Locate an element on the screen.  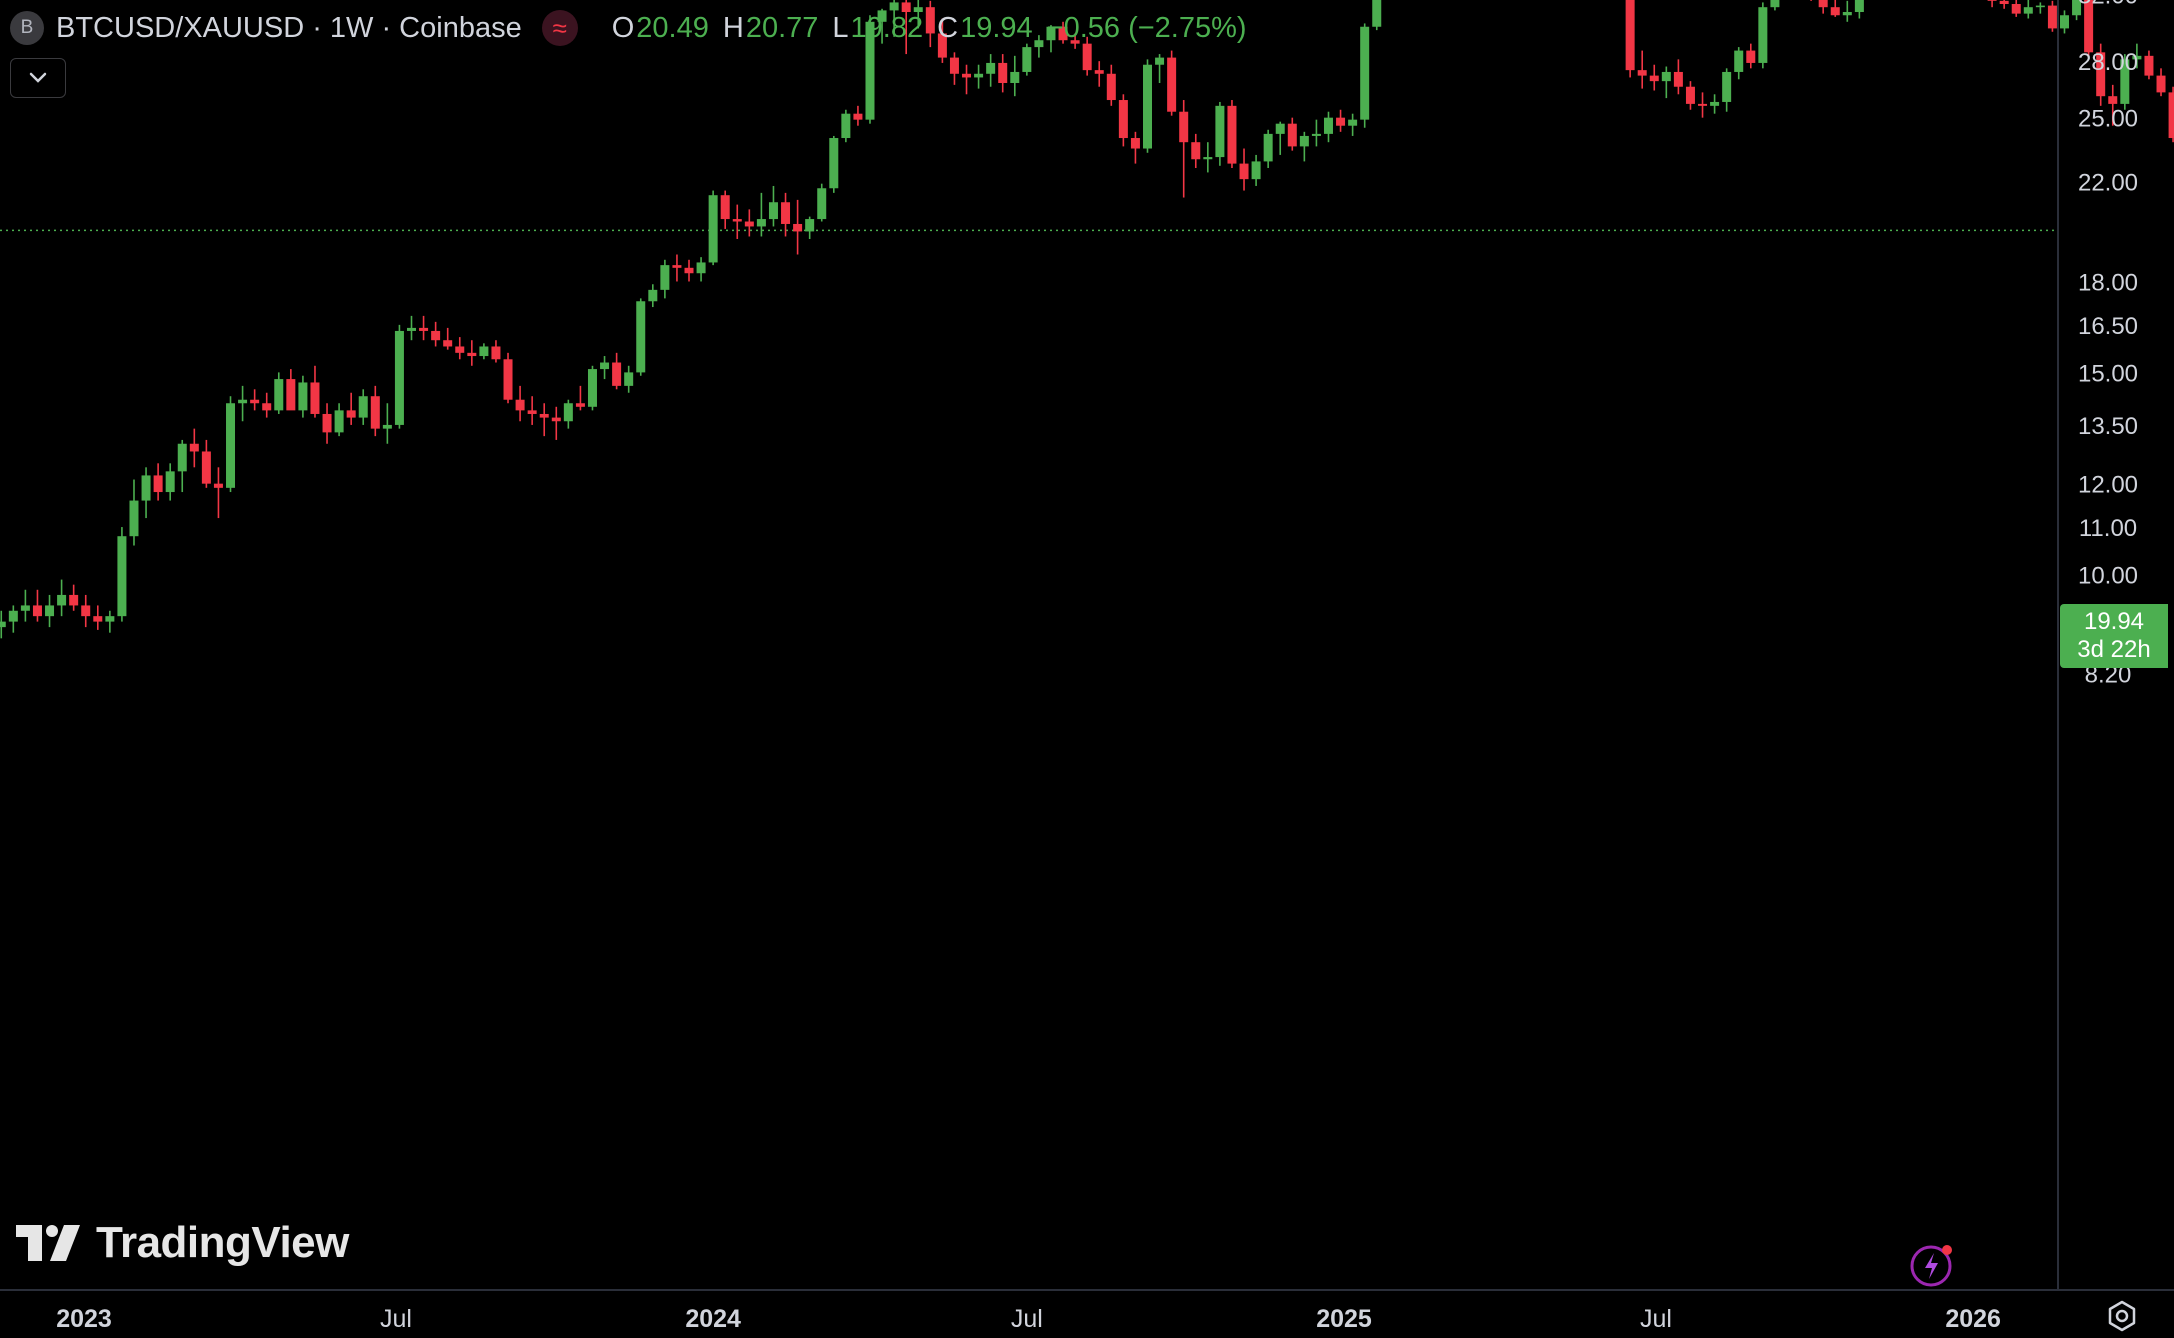
chevron-down-icon is located at coordinates (38, 77).